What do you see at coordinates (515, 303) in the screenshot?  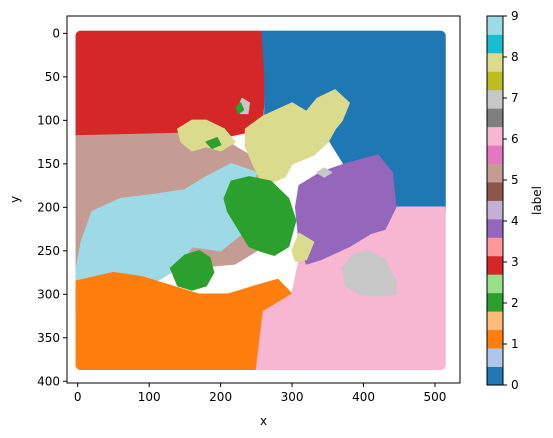 I see `colorbar-tick-label: 2` at bounding box center [515, 303].